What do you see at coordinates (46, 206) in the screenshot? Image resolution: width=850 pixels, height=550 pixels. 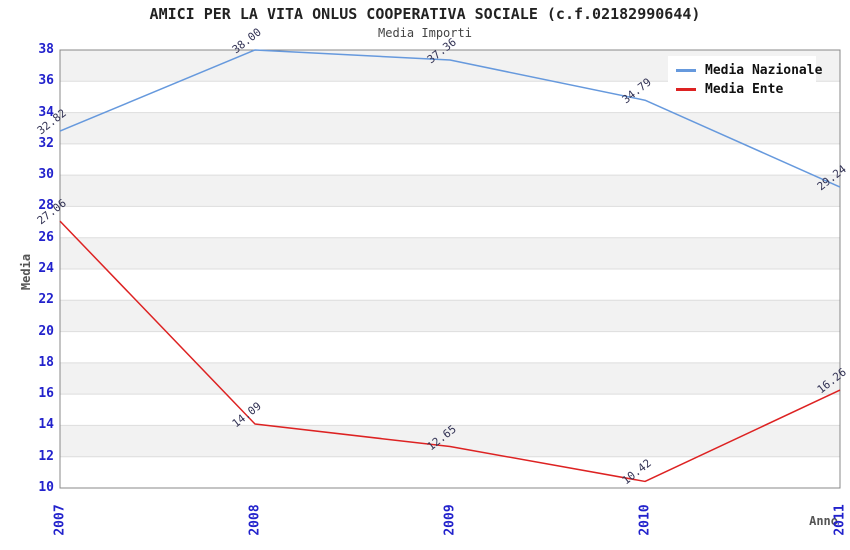 I see `y-tick-label: 28` at bounding box center [46, 206].